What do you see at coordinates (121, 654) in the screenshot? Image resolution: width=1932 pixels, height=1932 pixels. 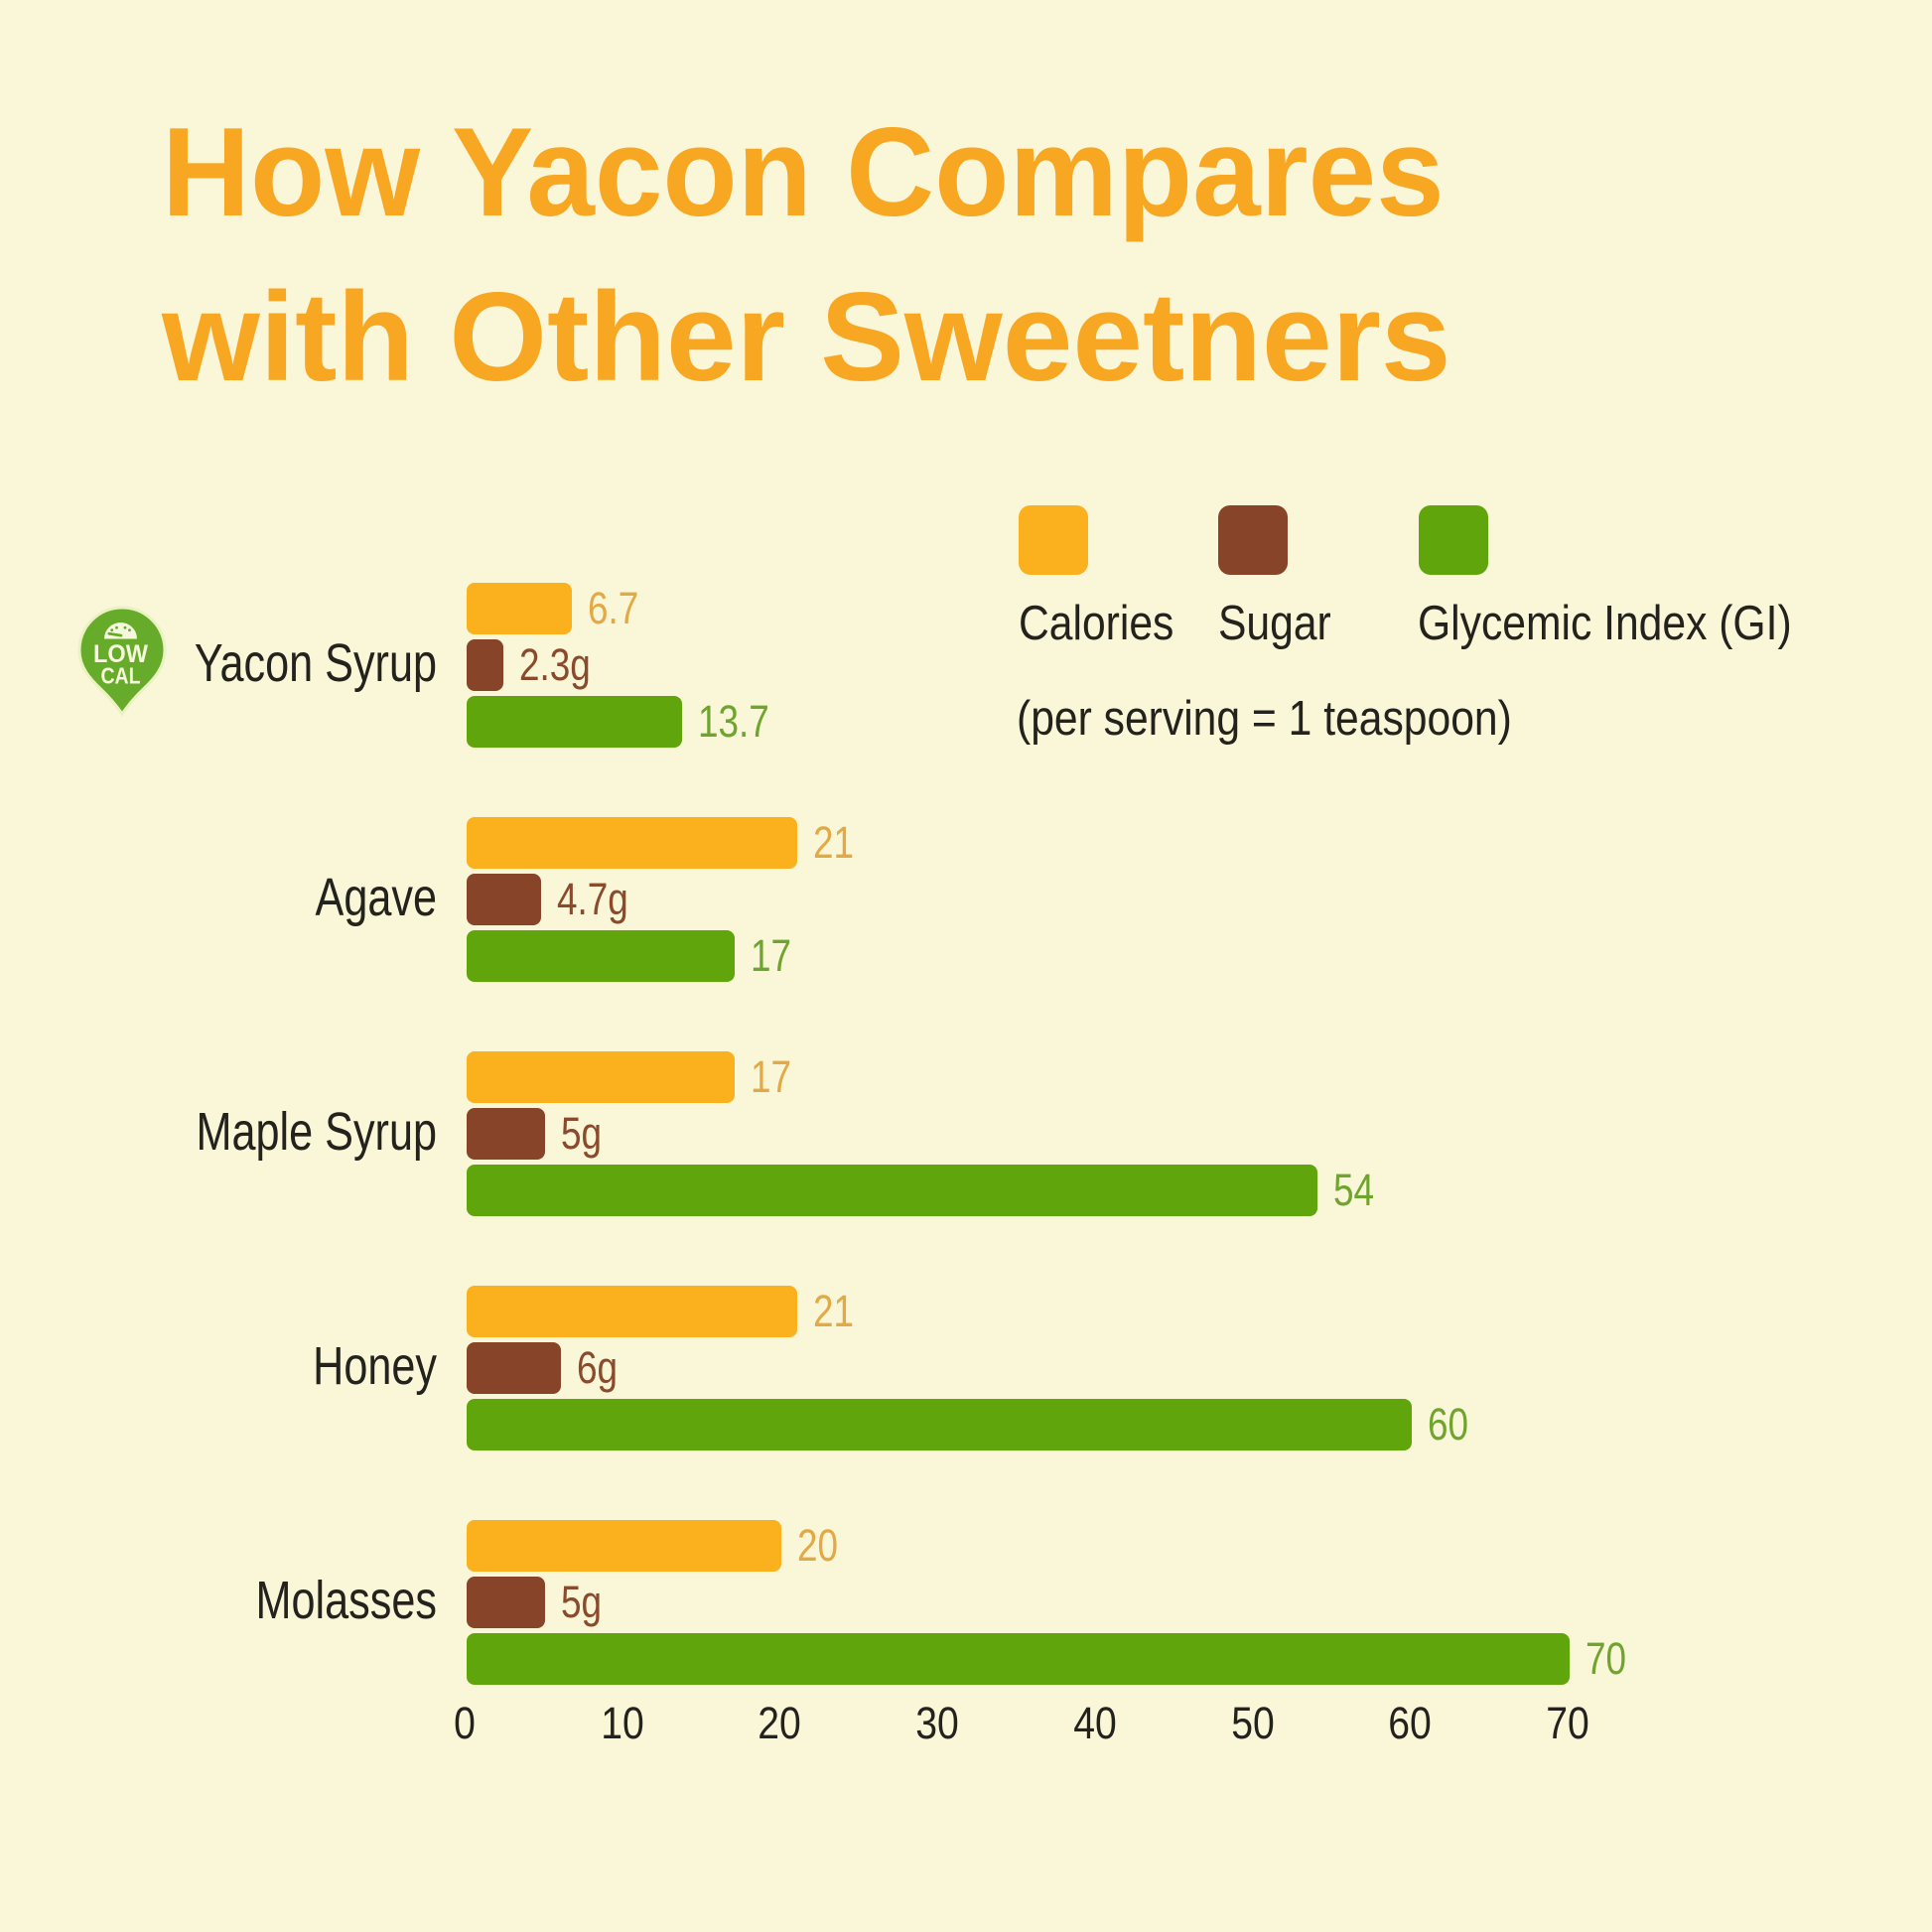 I see `svg-text: LOW` at bounding box center [121, 654].